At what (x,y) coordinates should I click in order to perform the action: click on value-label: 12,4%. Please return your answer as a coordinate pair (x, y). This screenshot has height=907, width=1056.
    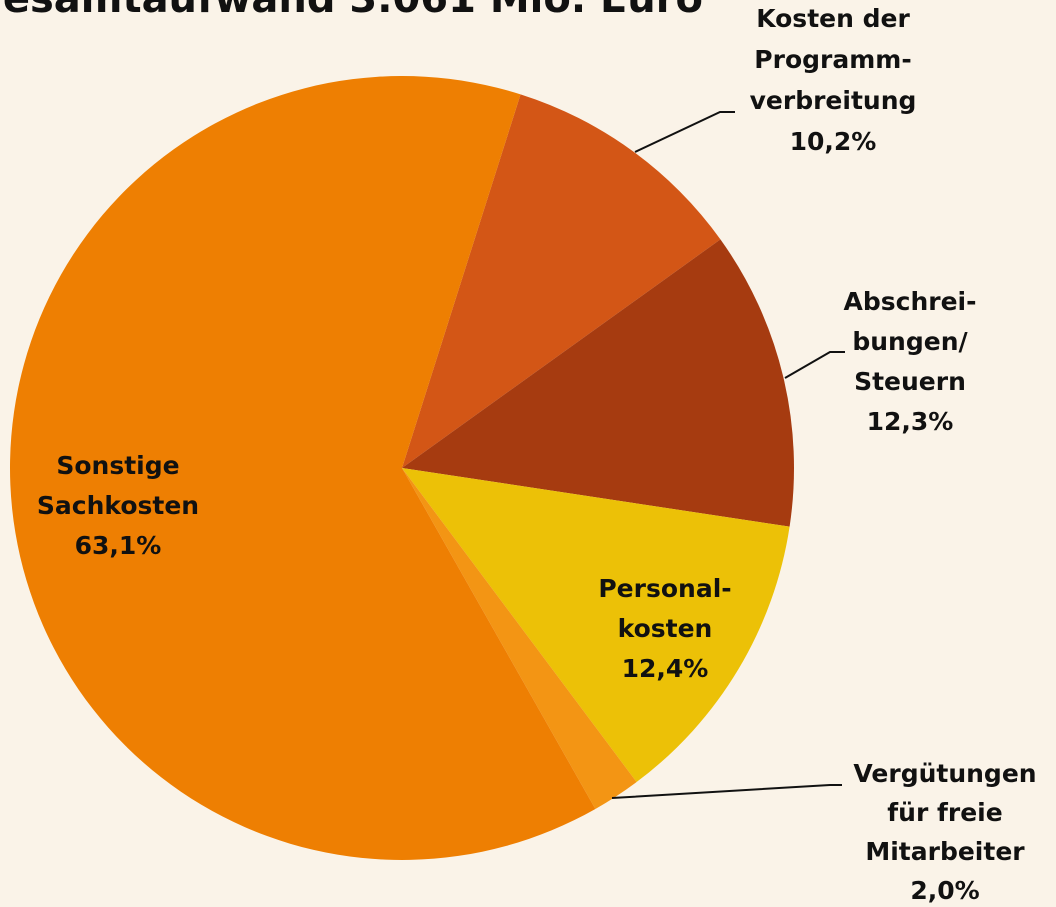
    Looking at the image, I should click on (665, 668).